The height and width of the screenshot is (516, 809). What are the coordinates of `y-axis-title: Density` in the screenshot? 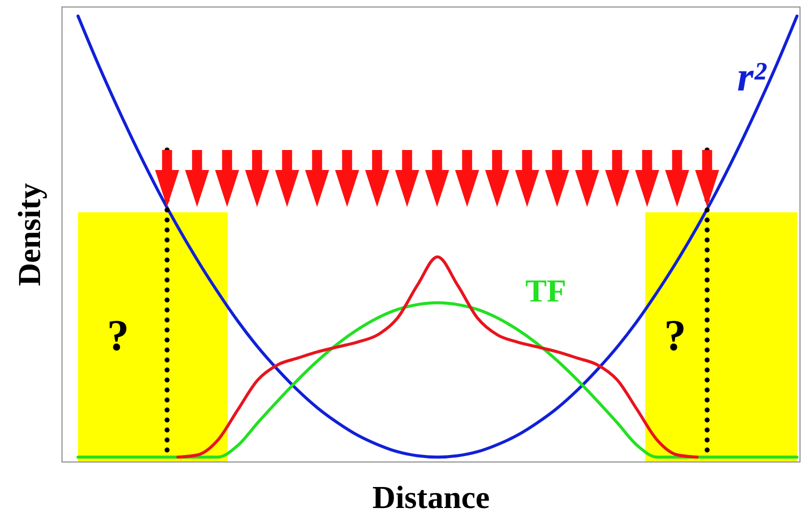 It's located at (29, 234).